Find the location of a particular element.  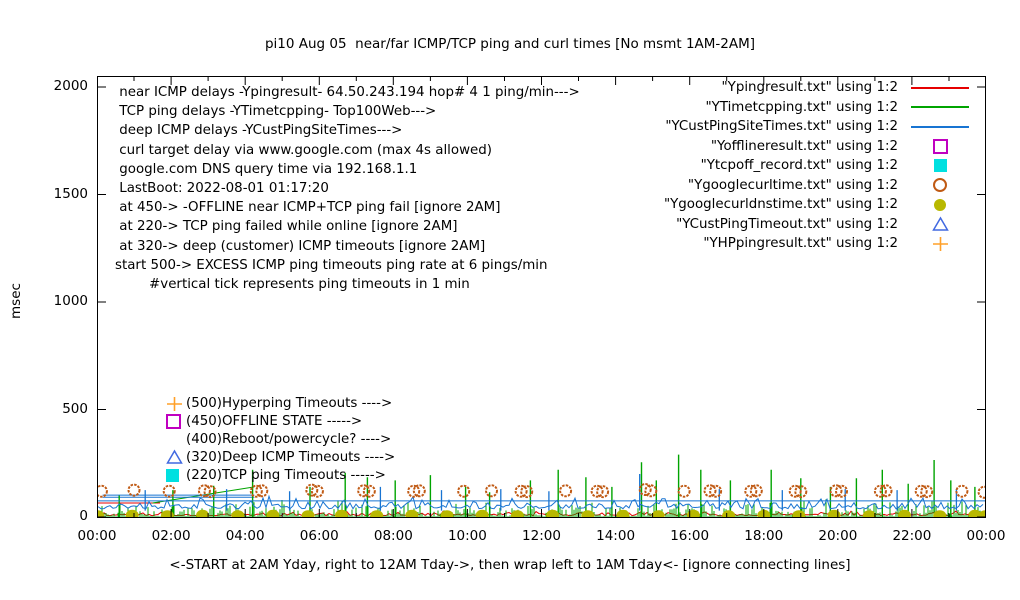

level-key-label: (220)TCP ping Timeouts -----> is located at coordinates (286, 475).